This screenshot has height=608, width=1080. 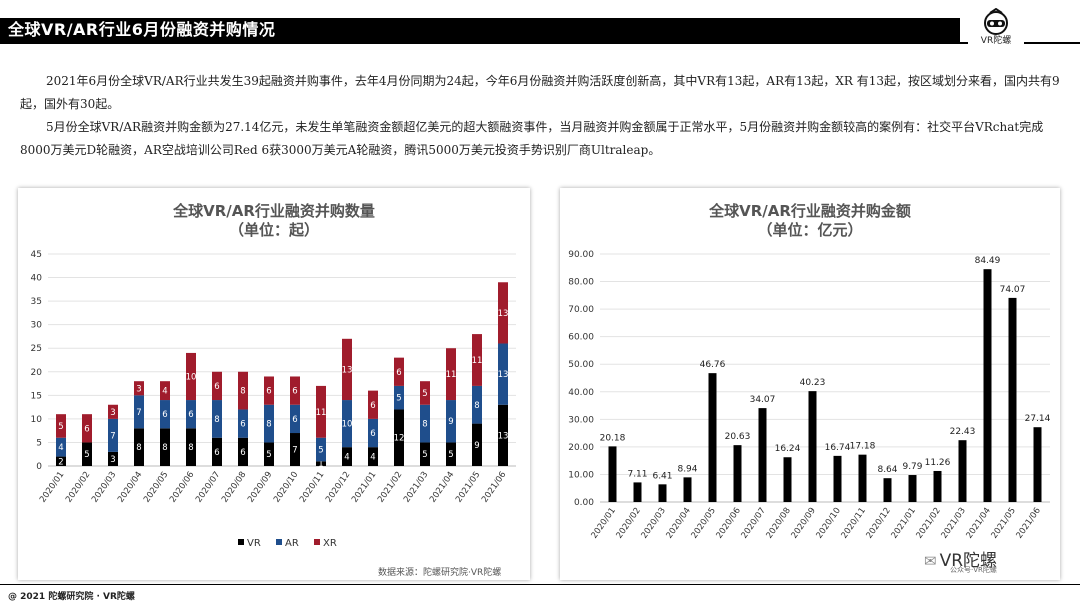 What do you see at coordinates (37, 373) in the screenshot?
I see `y-tick-label: 20` at bounding box center [37, 373].